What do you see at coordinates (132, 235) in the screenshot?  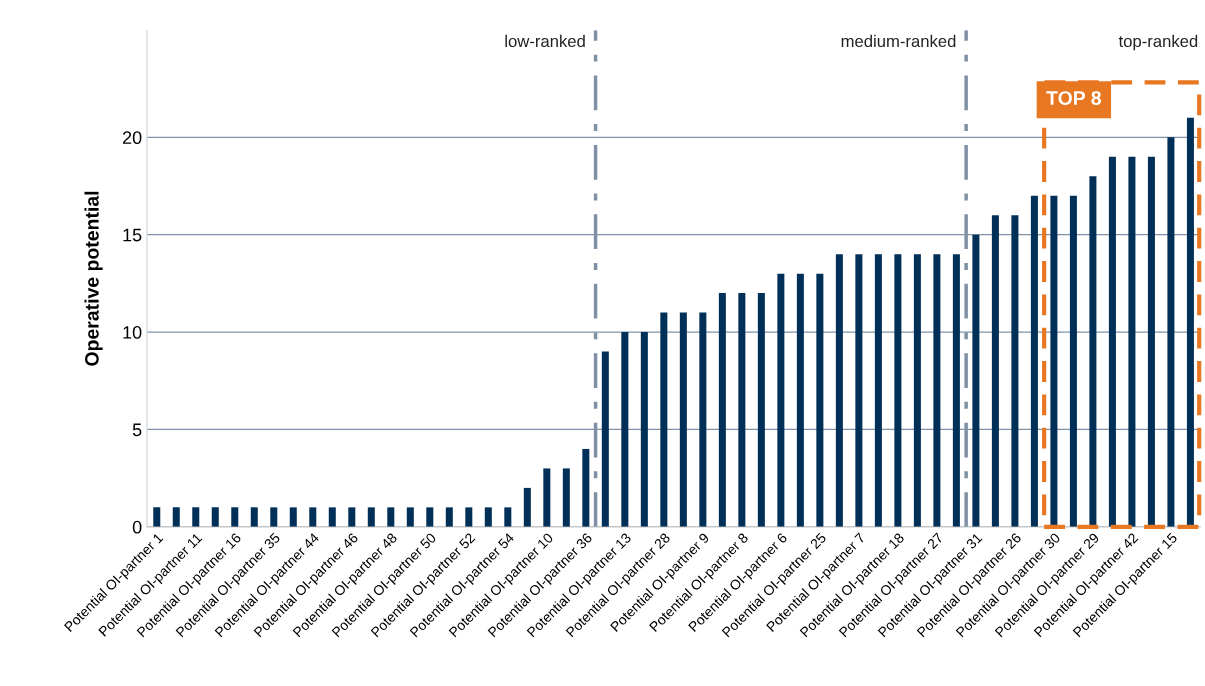 I see `y-tick-label: 15` at bounding box center [132, 235].